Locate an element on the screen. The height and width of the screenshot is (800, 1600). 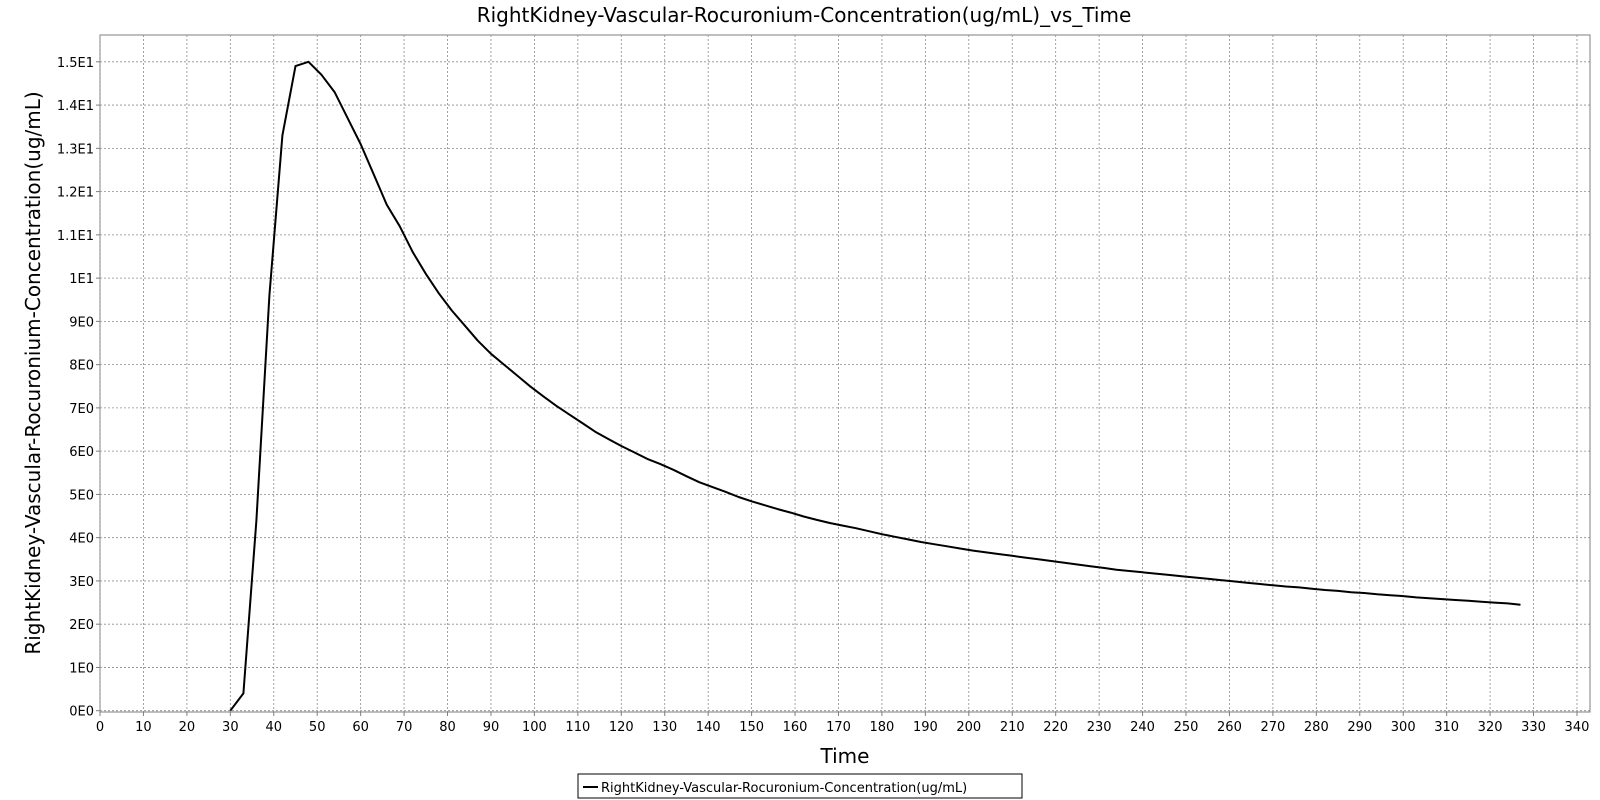
x-tick-label: 130 is located at coordinates (664, 727).